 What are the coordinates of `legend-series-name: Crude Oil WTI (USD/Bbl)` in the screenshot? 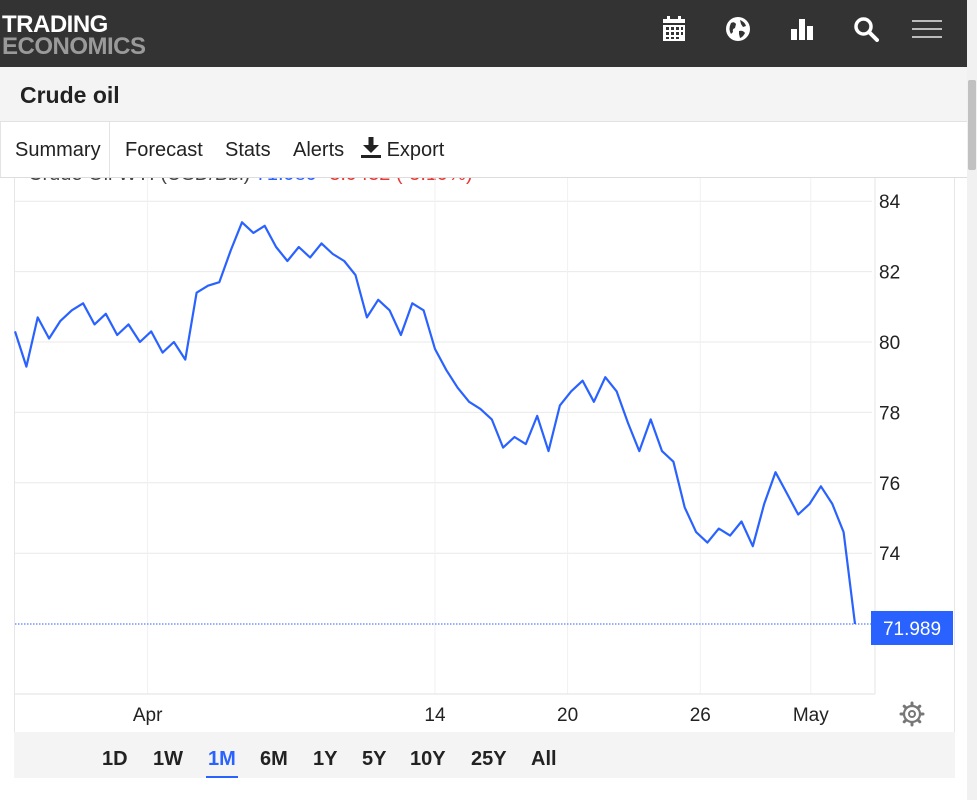 It's located at (139, 181).